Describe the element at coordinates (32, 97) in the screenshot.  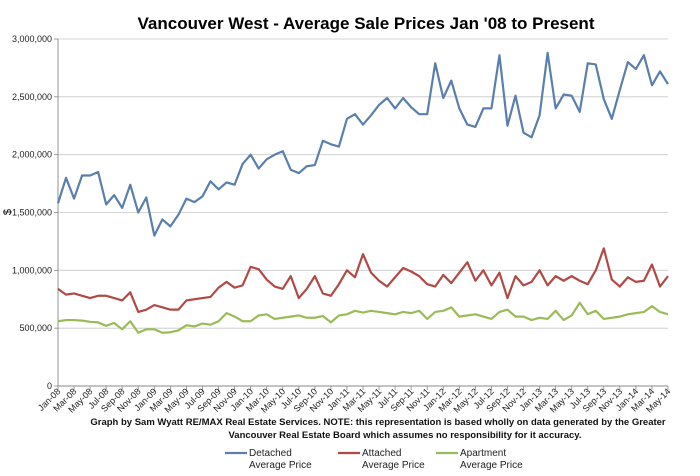
I see `y-tick-label: 2,500,000` at that location.